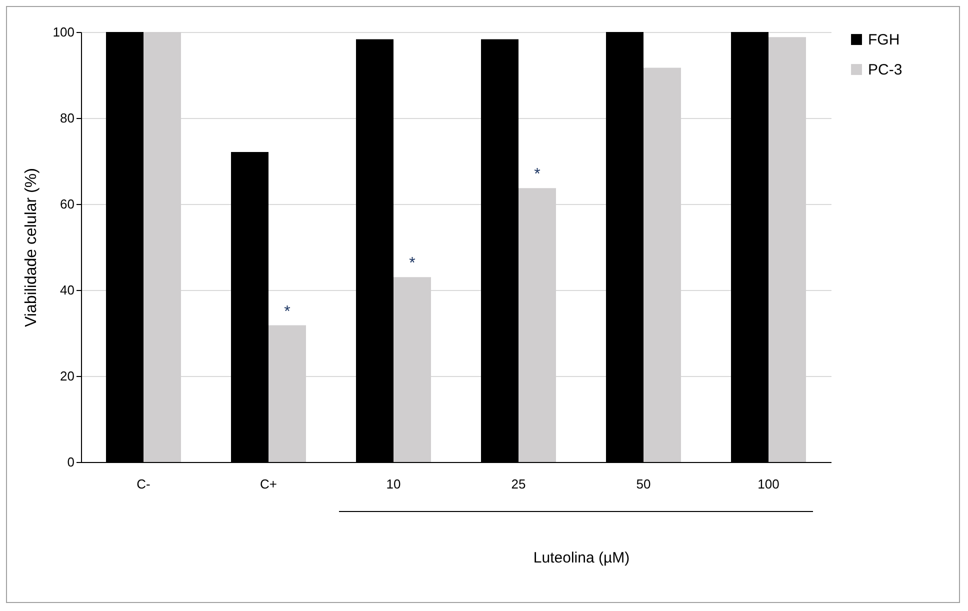  Describe the element at coordinates (769, 484) in the screenshot. I see `x-tick-label: 100` at that location.